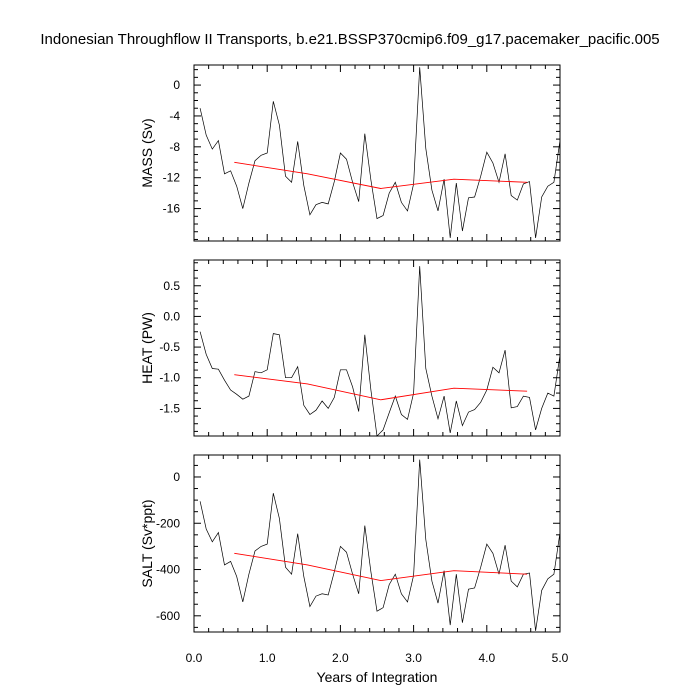 The image size is (700, 700). What do you see at coordinates (267, 658) in the screenshot?
I see `x-tick-label: 1.0` at bounding box center [267, 658].